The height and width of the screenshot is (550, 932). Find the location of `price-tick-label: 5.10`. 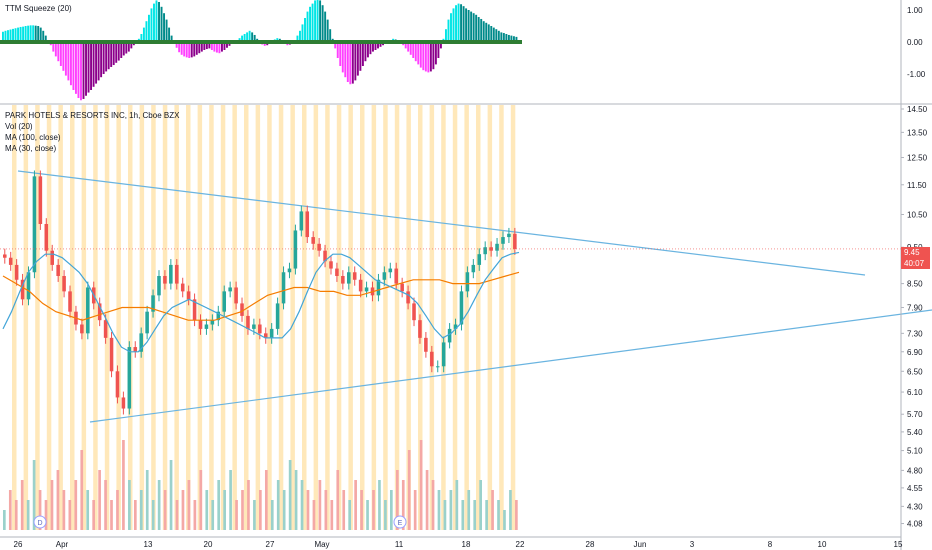

price-tick-label: 5.10 is located at coordinates (915, 451).